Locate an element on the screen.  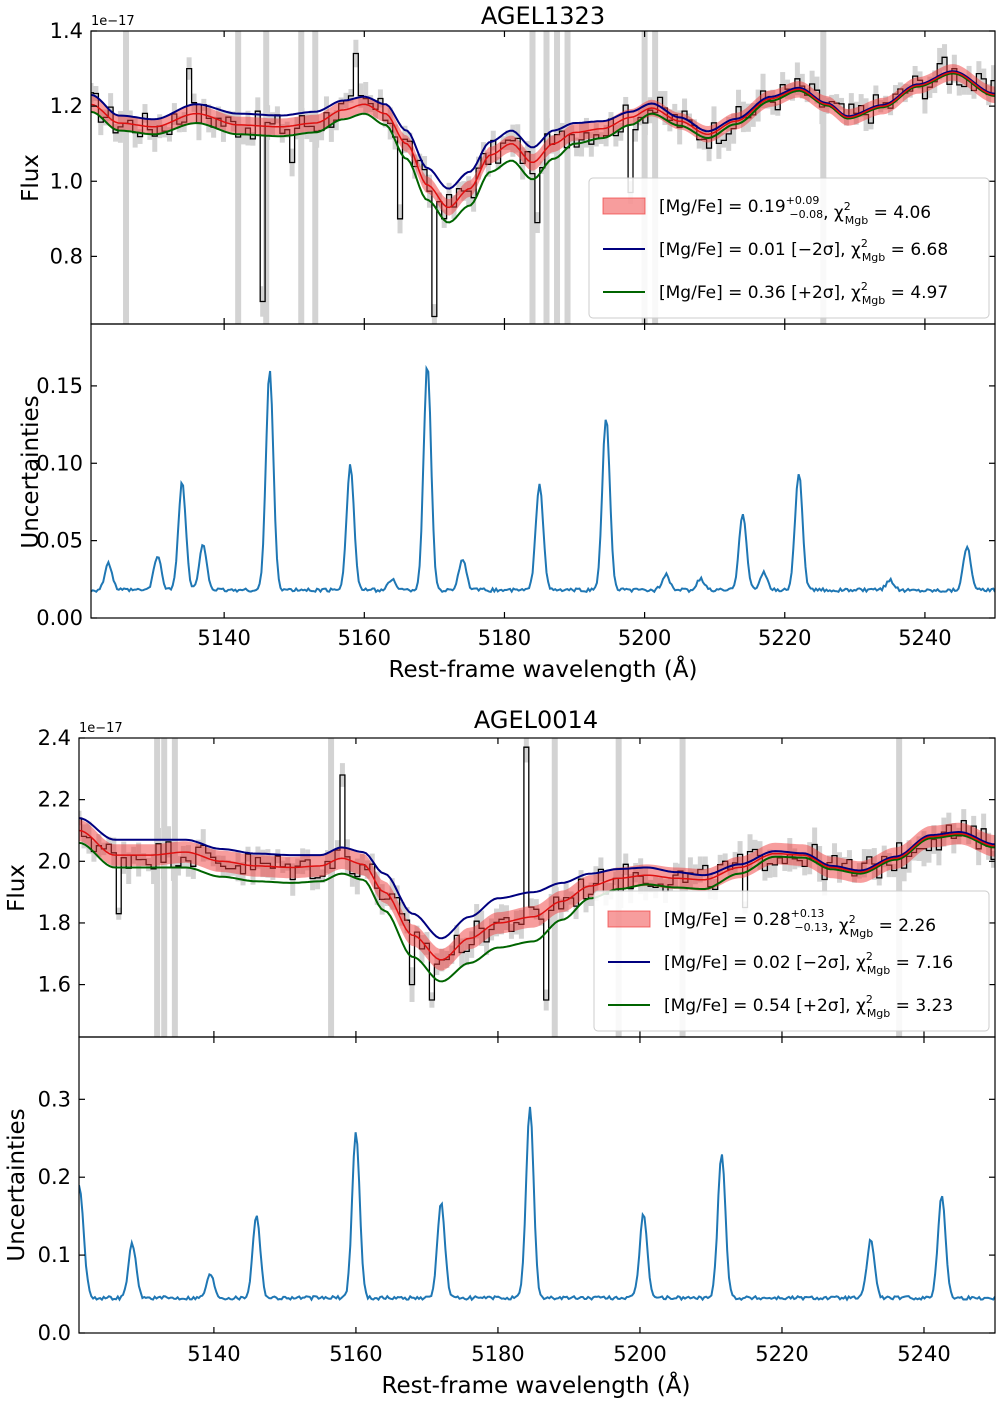
y-tick-label: 0.10 is located at coordinates (59, 463).